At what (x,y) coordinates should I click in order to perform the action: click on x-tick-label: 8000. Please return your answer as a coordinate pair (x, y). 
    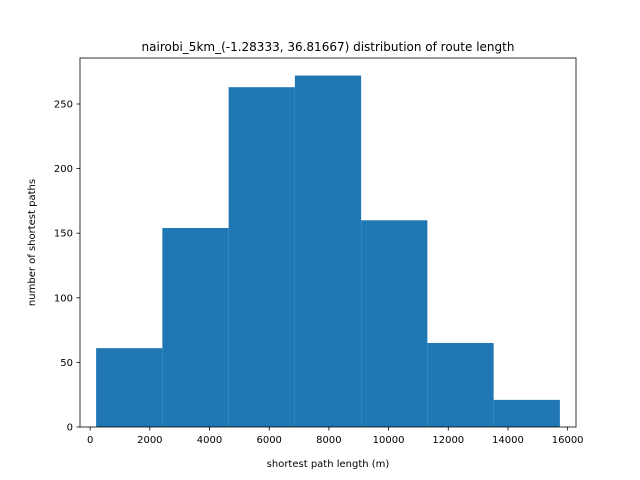
    Looking at the image, I should click on (328, 440).